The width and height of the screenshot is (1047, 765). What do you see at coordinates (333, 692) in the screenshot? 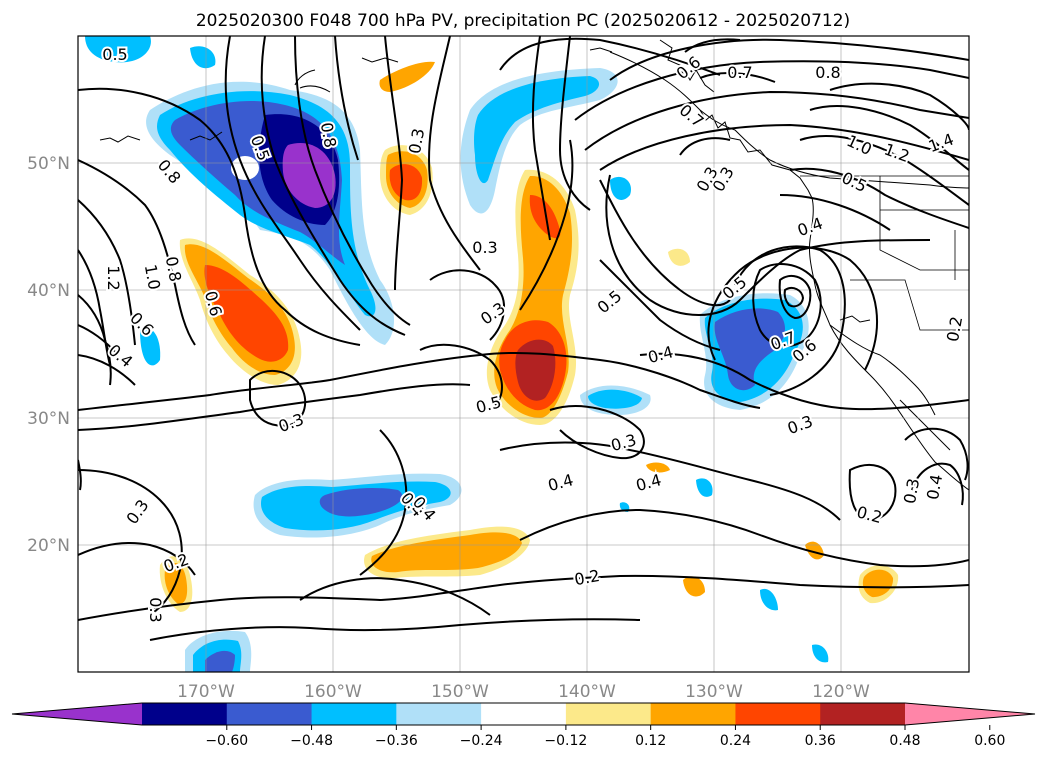
I see `lon-tick-label: 160°W` at bounding box center [333, 692].